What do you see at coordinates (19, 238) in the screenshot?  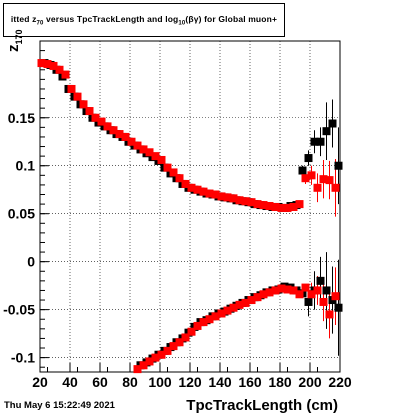 I see `y-tick-labels: -0.1 -0.05 0 0.05 0.1 0.15` at bounding box center [19, 238].